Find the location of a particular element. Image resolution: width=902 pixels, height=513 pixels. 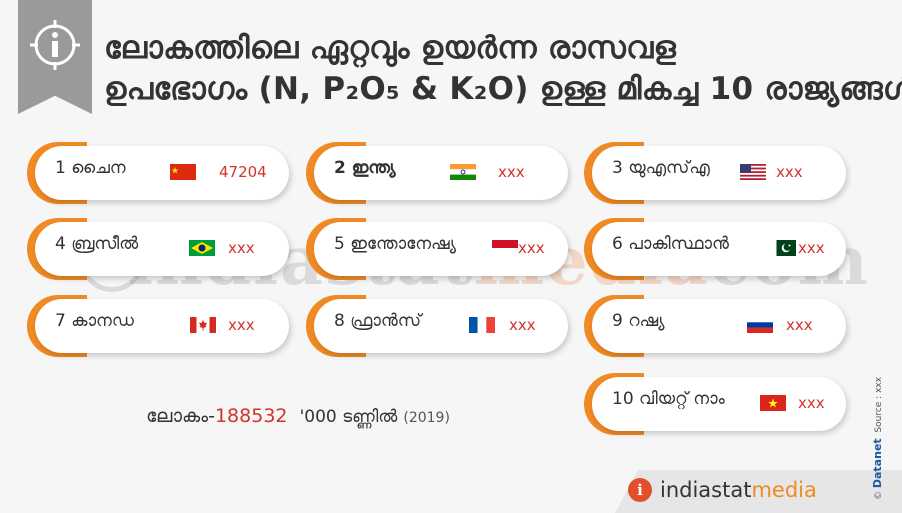

country-card-5: 5 ഇന്തോനേഷ്യ xxx is located at coordinates (438, 249).